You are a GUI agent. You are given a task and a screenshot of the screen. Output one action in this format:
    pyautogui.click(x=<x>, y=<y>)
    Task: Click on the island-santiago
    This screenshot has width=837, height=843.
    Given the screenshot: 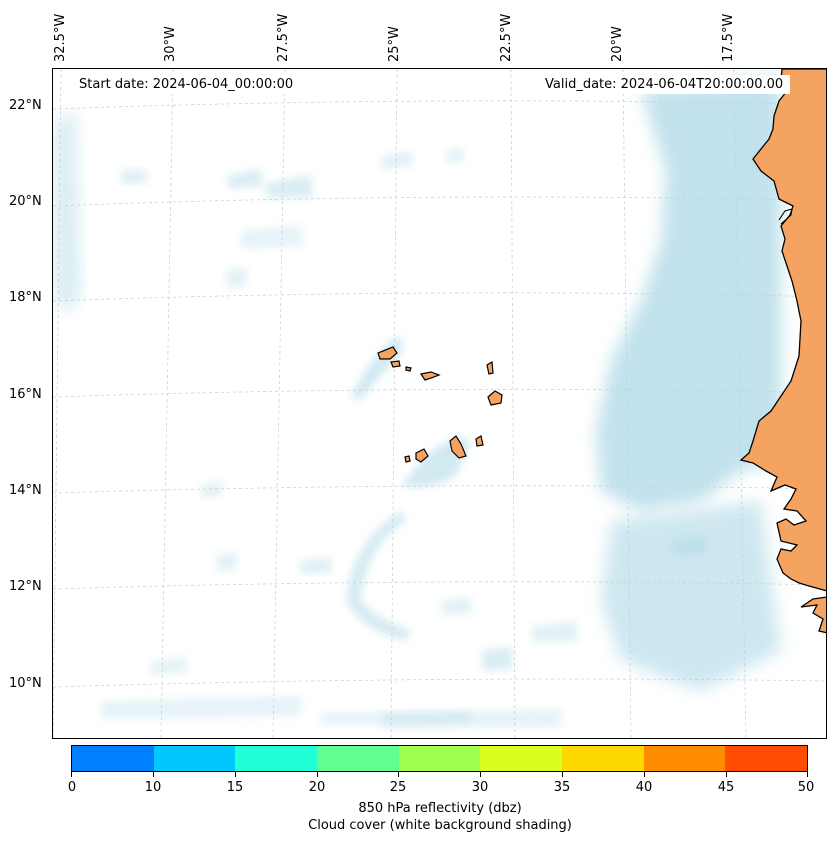 What is the action you would take?
    pyautogui.click(x=458, y=447)
    